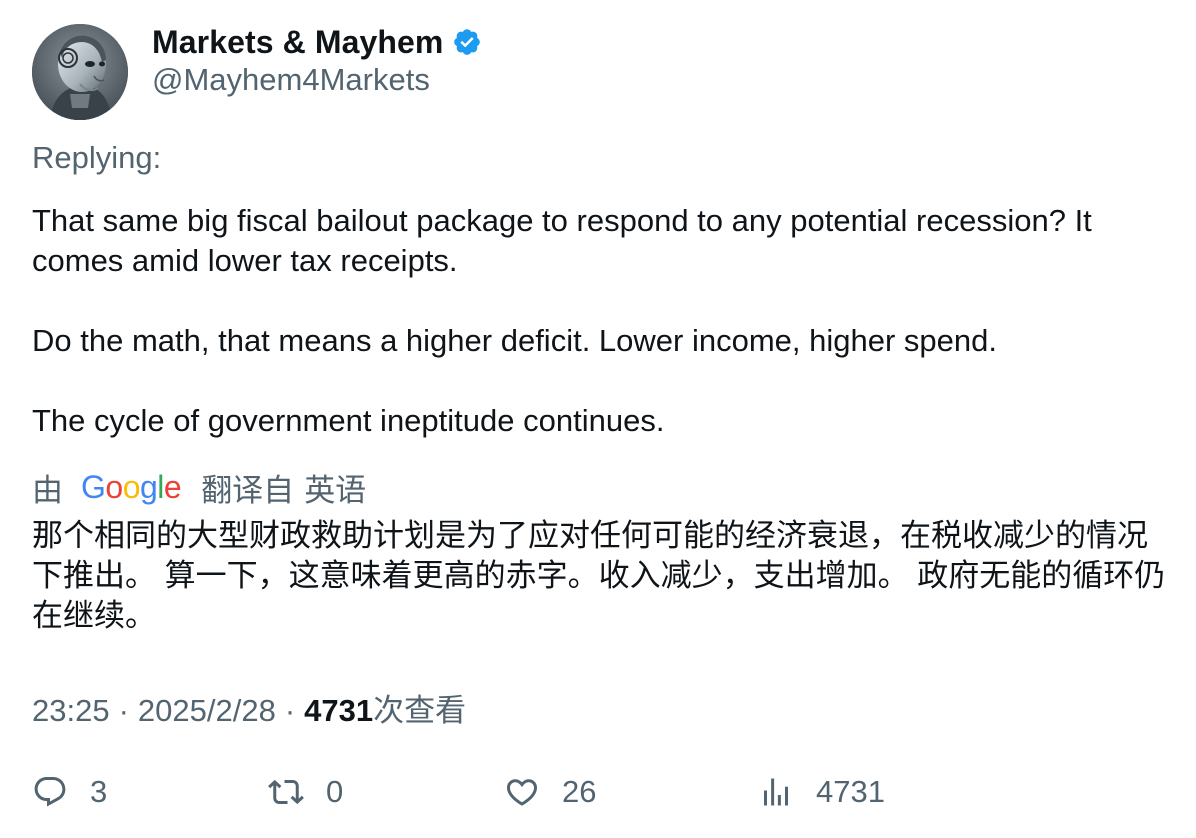  What do you see at coordinates (776, 792) in the screenshot?
I see `analytics-bars-icon` at bounding box center [776, 792].